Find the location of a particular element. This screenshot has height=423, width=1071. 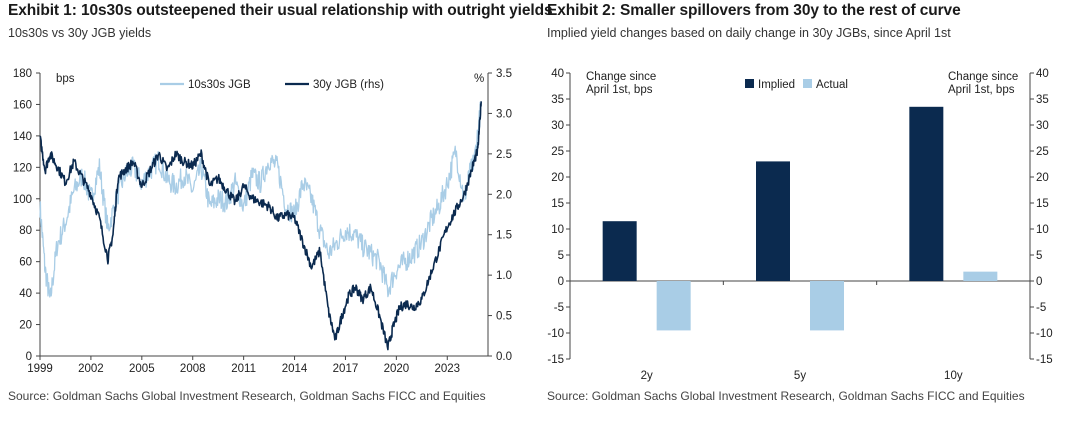

right-tick-label: -10 is located at coordinates (1044, 334).